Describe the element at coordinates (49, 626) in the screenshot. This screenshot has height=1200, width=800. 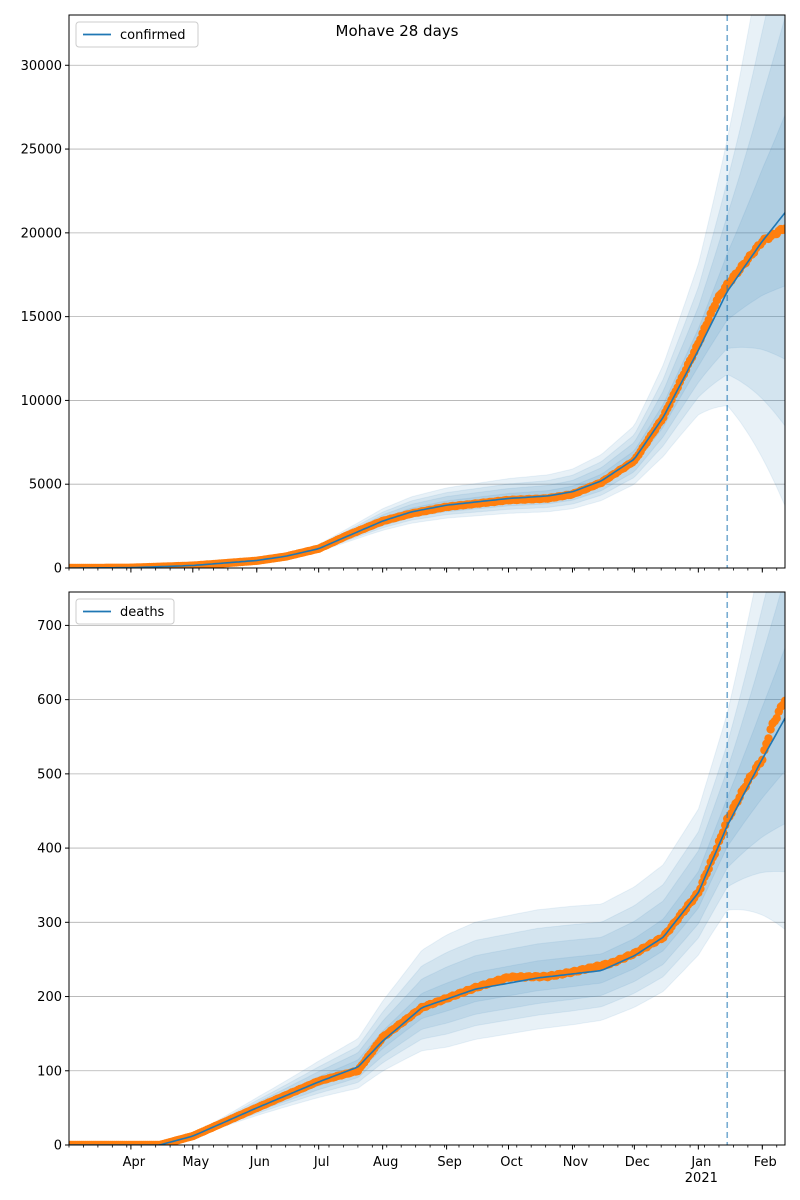
I see `y-tick-label: 700` at that location.